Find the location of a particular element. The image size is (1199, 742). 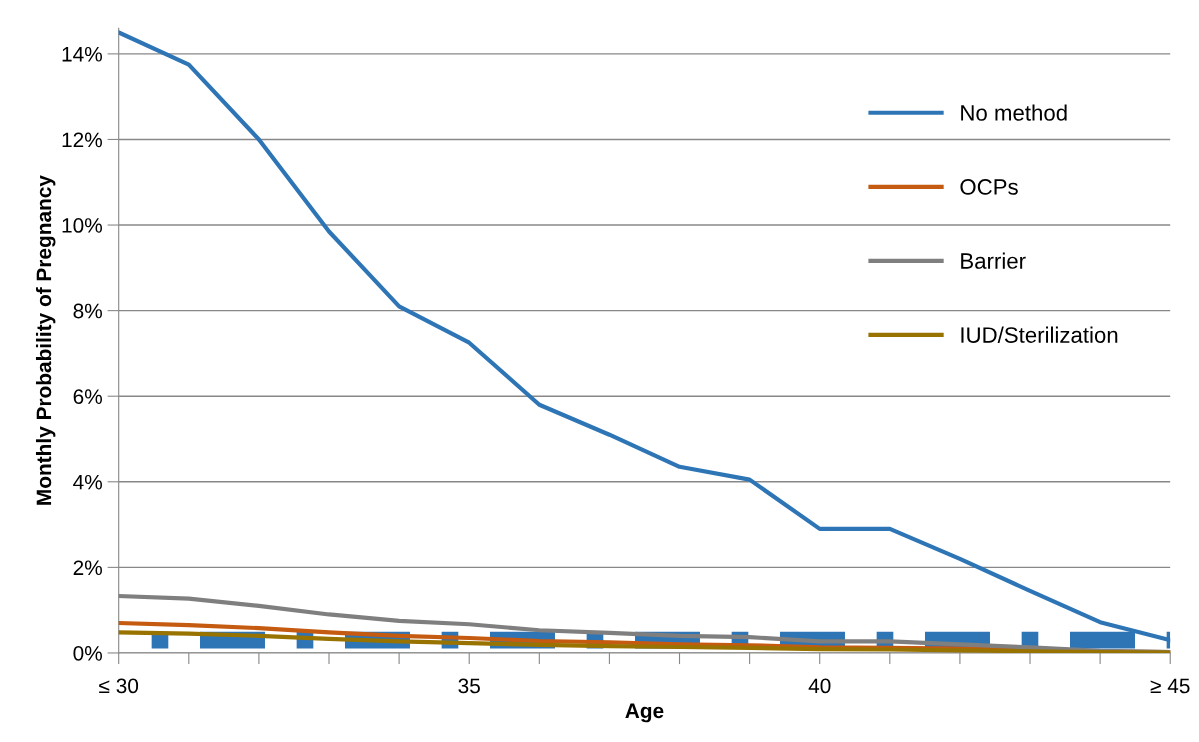

x-tick-label: ≤ 30 is located at coordinates (119, 686).